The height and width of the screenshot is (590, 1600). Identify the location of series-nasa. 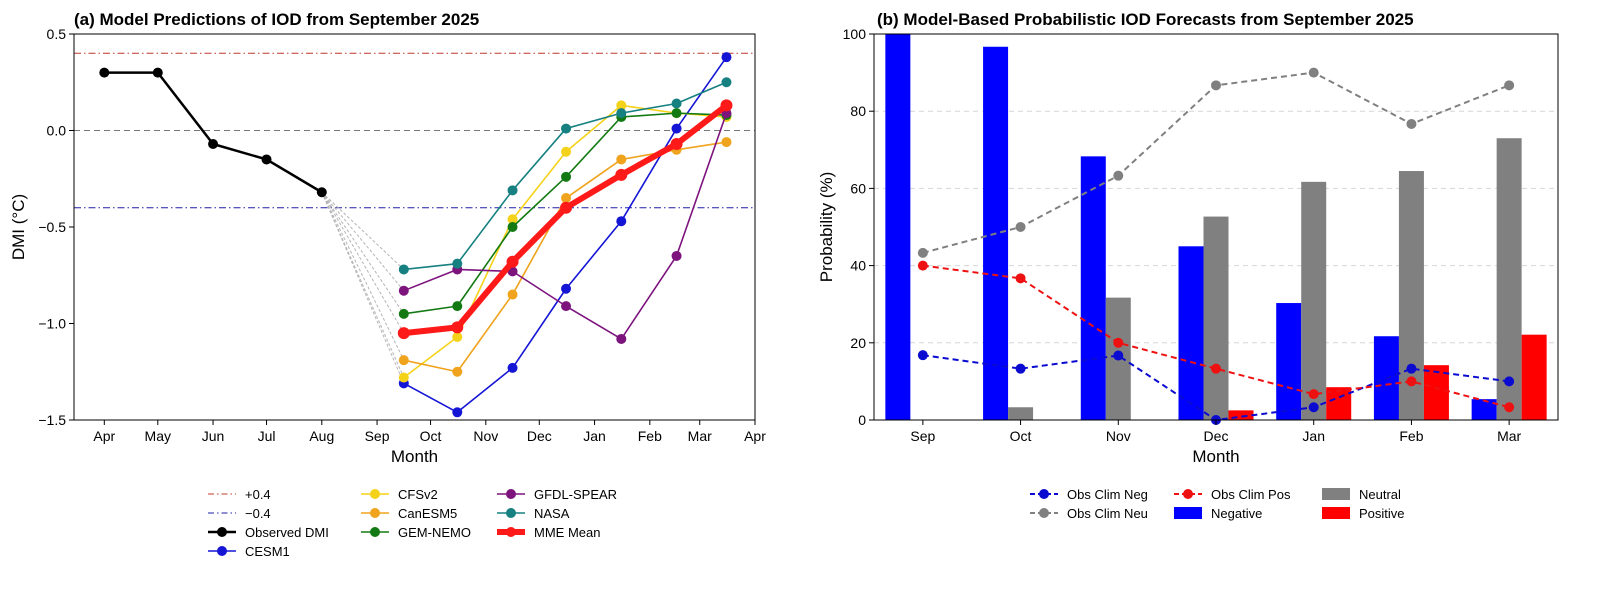
(565, 176).